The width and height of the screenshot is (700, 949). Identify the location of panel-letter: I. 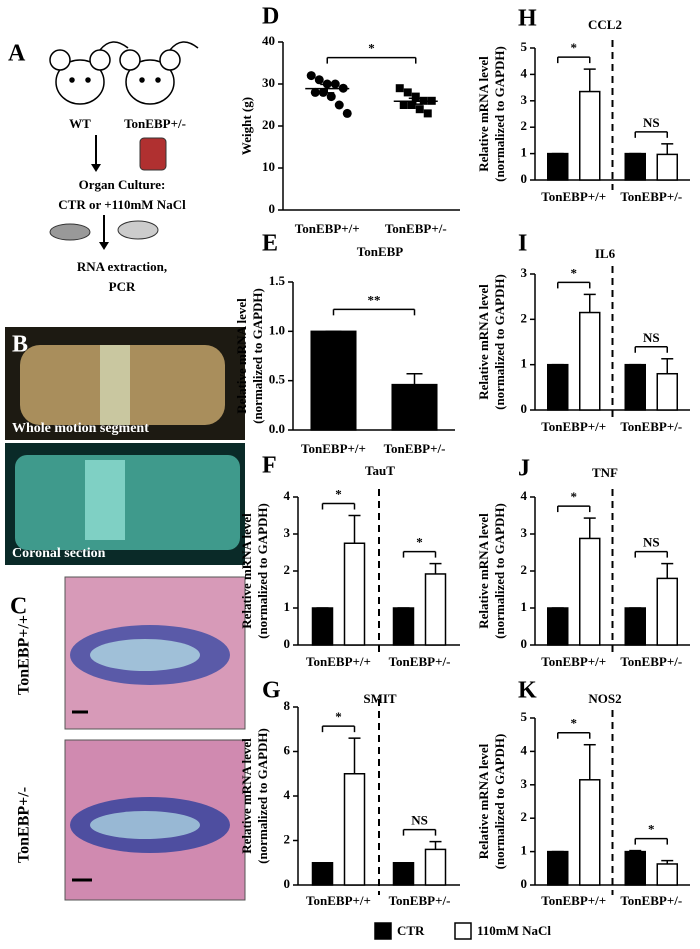
(522, 244).